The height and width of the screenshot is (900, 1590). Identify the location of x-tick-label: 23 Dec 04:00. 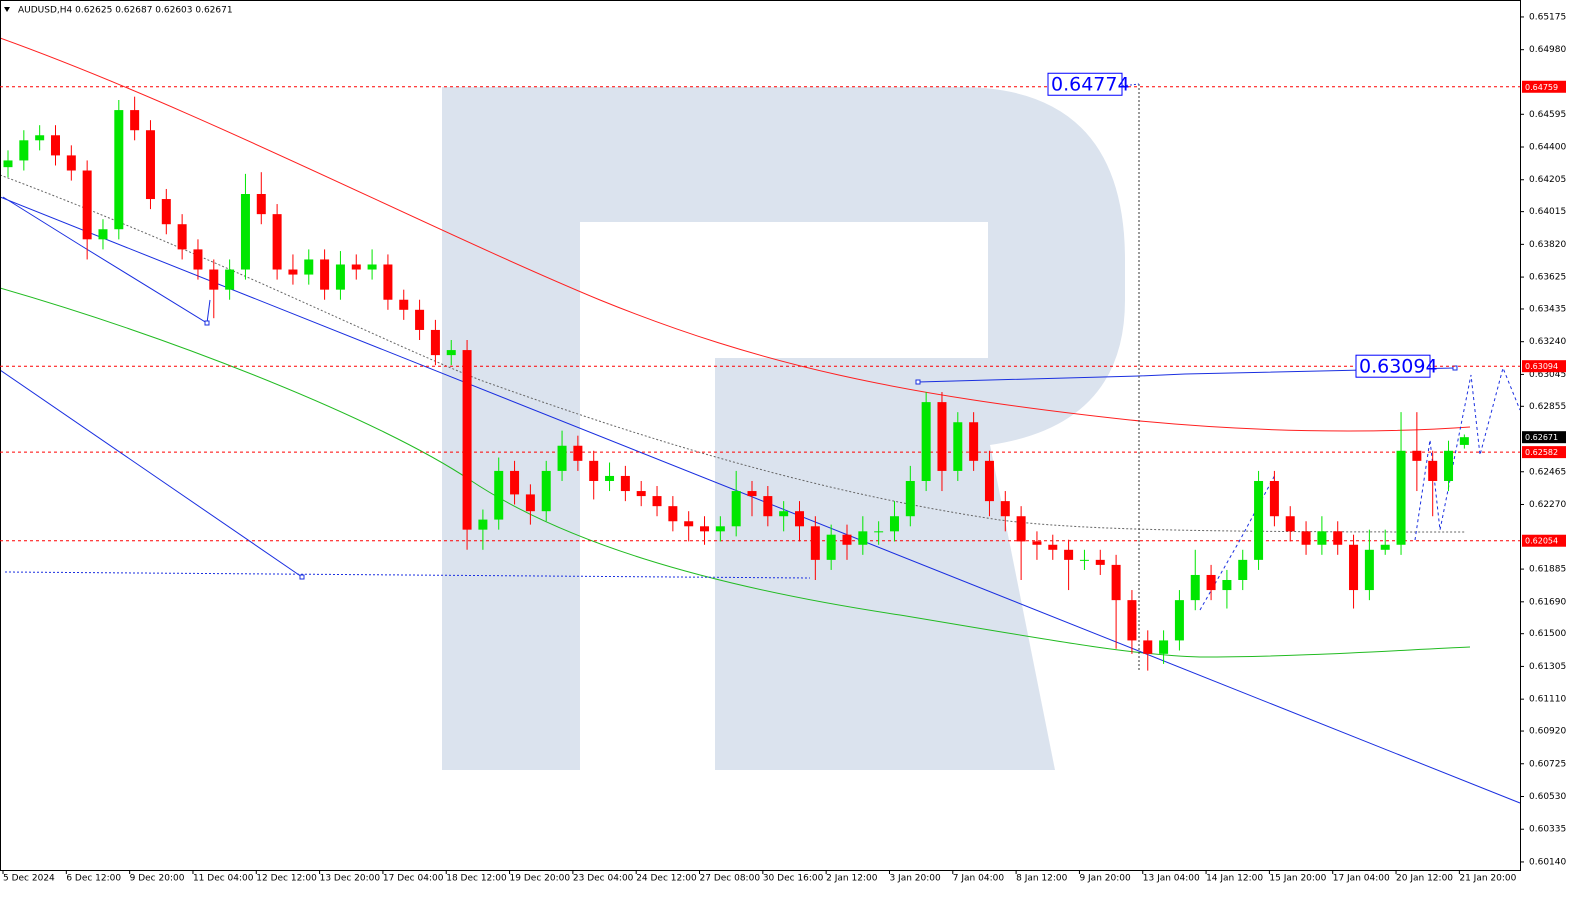
(603, 879).